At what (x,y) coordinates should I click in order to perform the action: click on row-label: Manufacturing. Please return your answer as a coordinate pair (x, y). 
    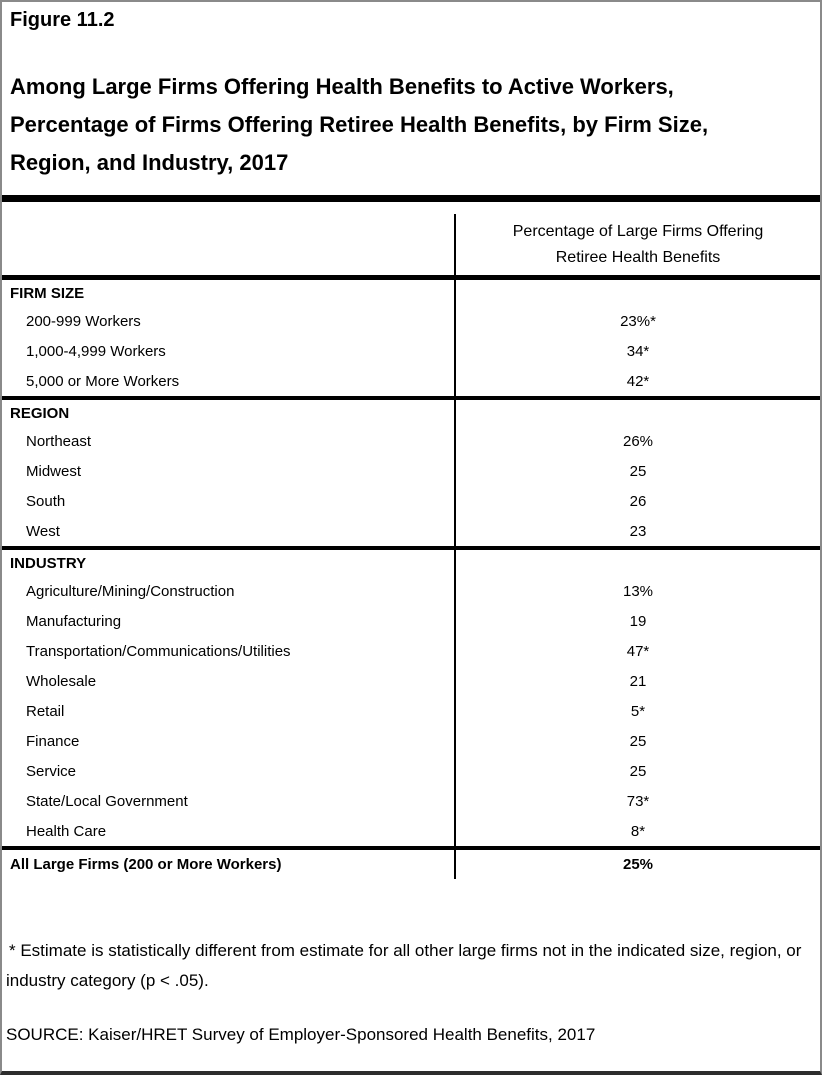
    Looking at the image, I should click on (74, 621).